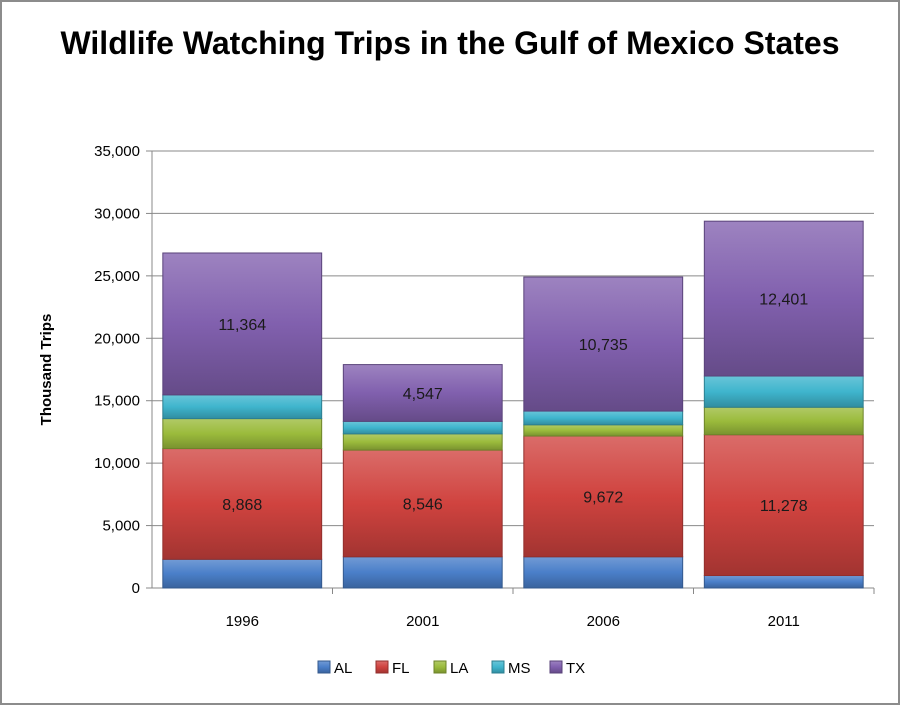  Describe the element at coordinates (117, 463) in the screenshot. I see `y-tick-label: 10,000` at that location.